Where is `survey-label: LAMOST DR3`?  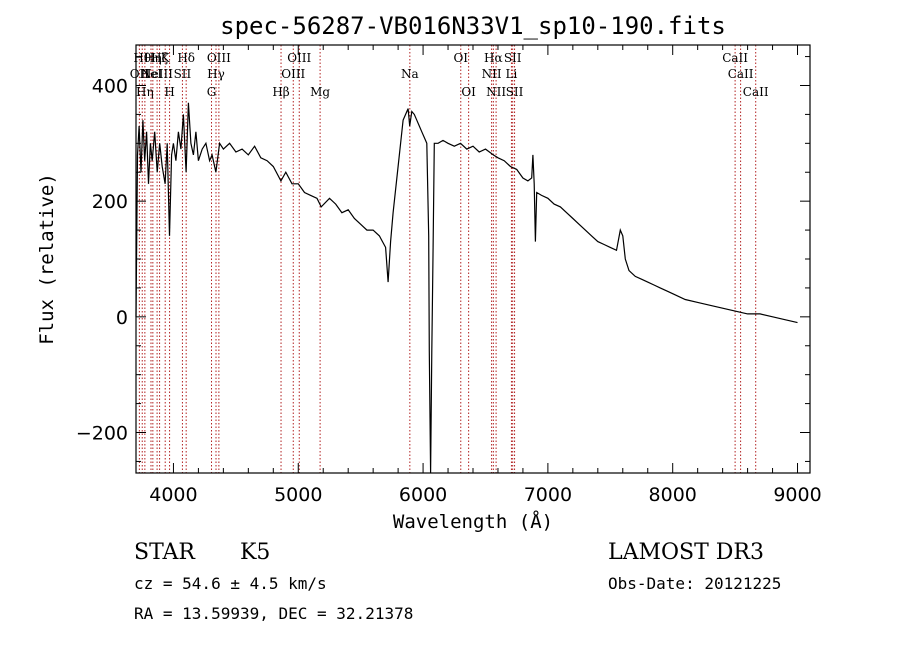
survey-label: LAMOST DR3 is located at coordinates (686, 552).